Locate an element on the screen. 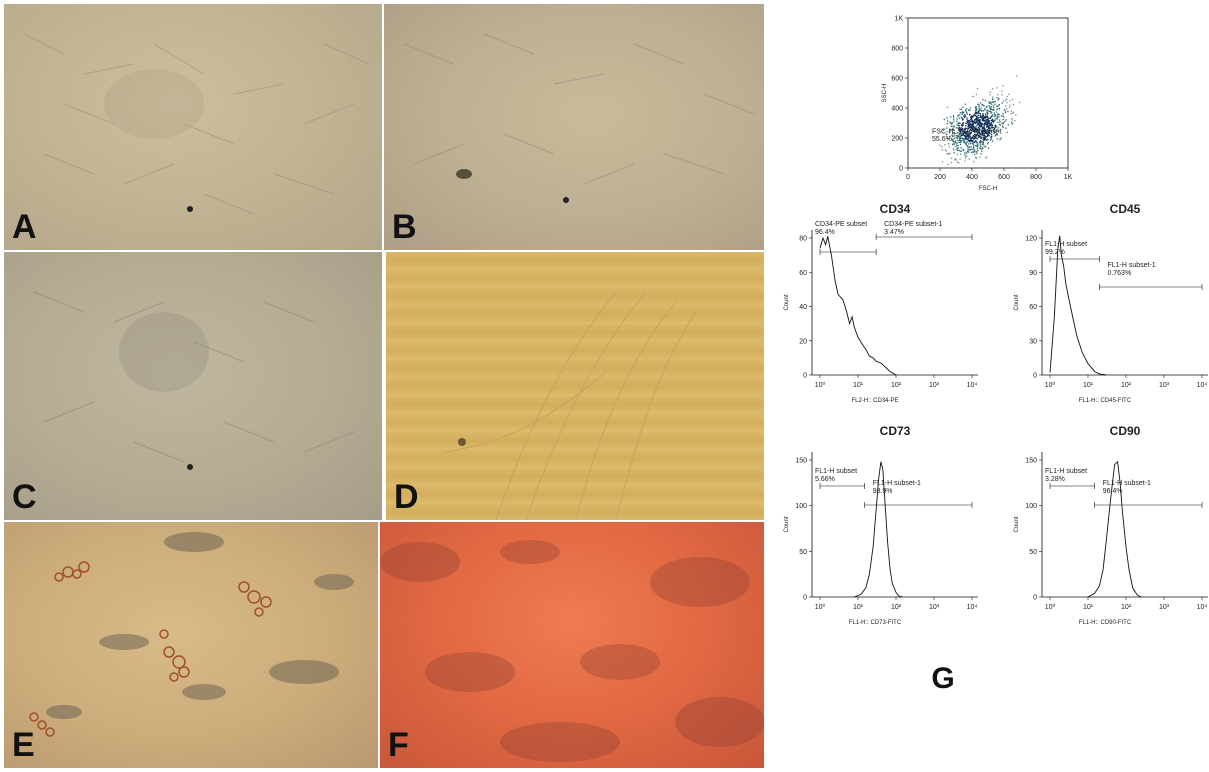 The width and height of the screenshot is (1209, 772). gate-value: 0.763% is located at coordinates (1119, 273).